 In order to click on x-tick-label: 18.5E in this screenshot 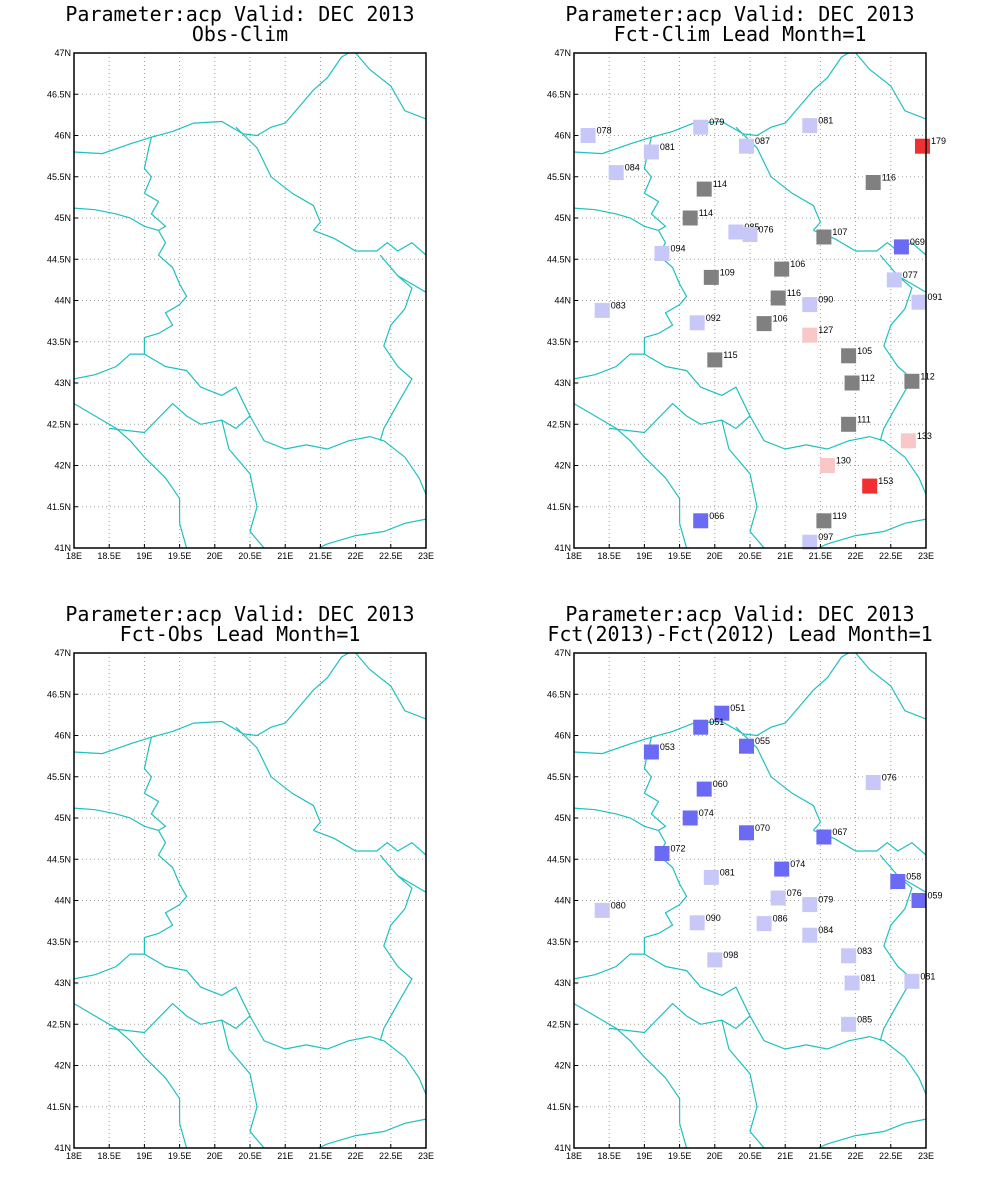, I will do `click(109, 1156)`.